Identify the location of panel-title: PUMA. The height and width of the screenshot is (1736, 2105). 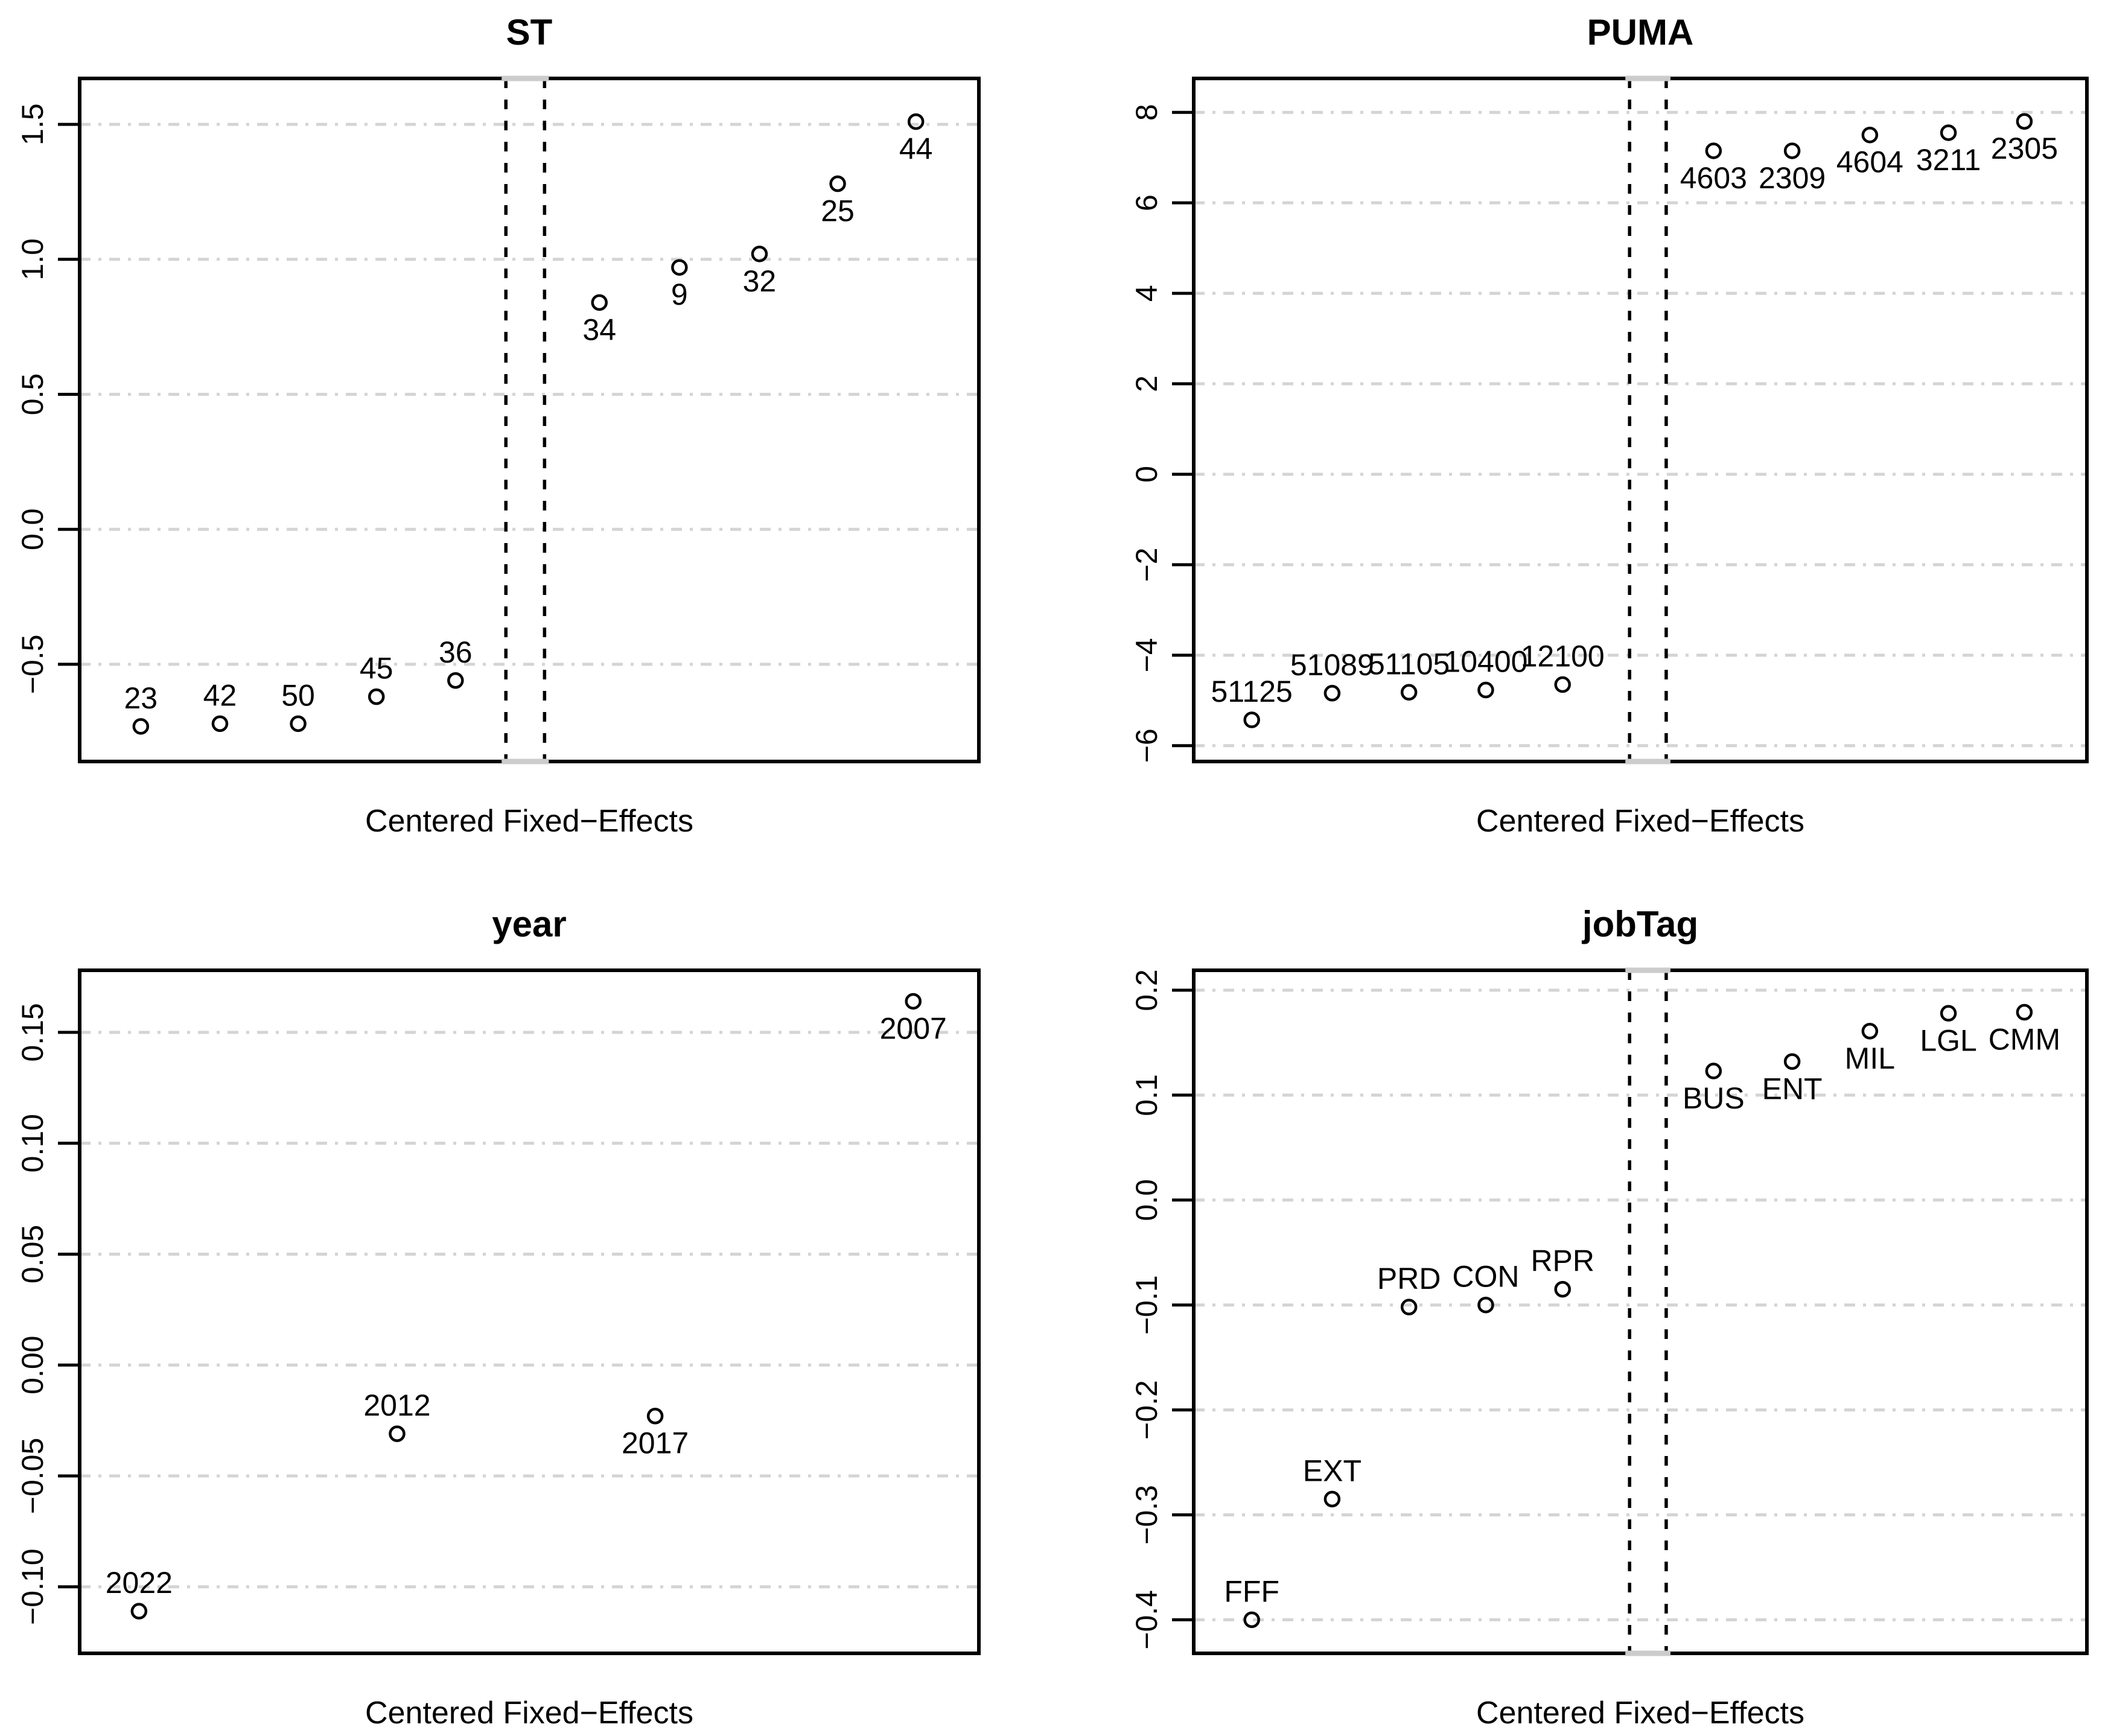
(1641, 32).